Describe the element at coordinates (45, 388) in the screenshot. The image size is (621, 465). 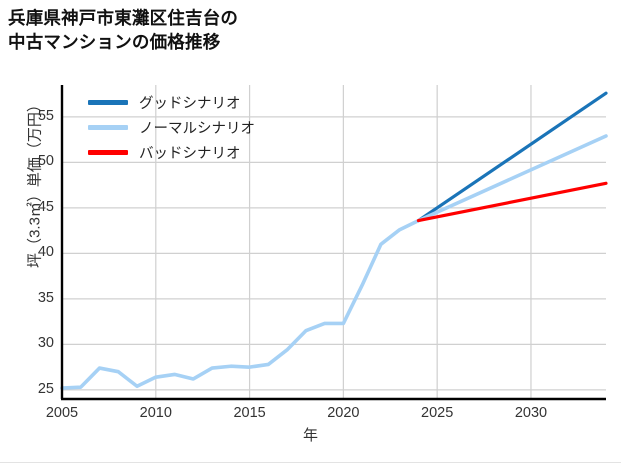
I see `y-tick-label-25: 25` at that location.